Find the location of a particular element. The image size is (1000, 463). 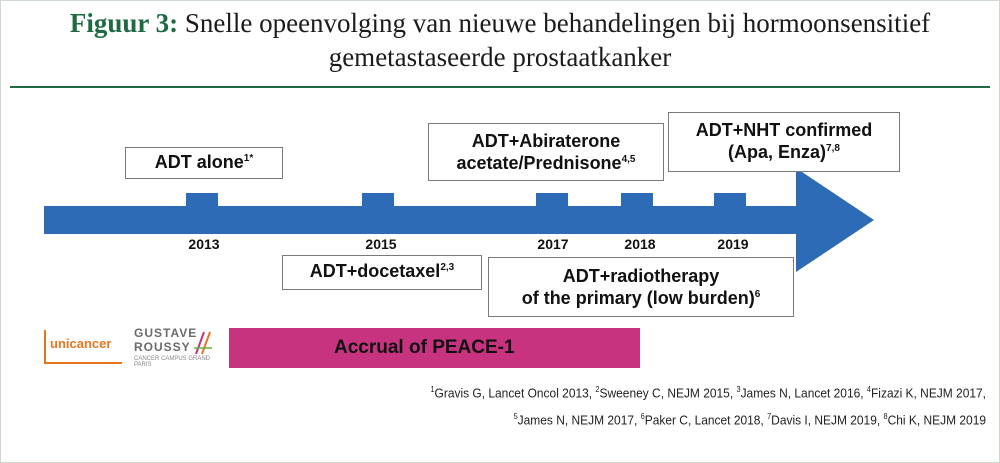

milestone-adt-alone: ADT alone1* is located at coordinates (204, 163).